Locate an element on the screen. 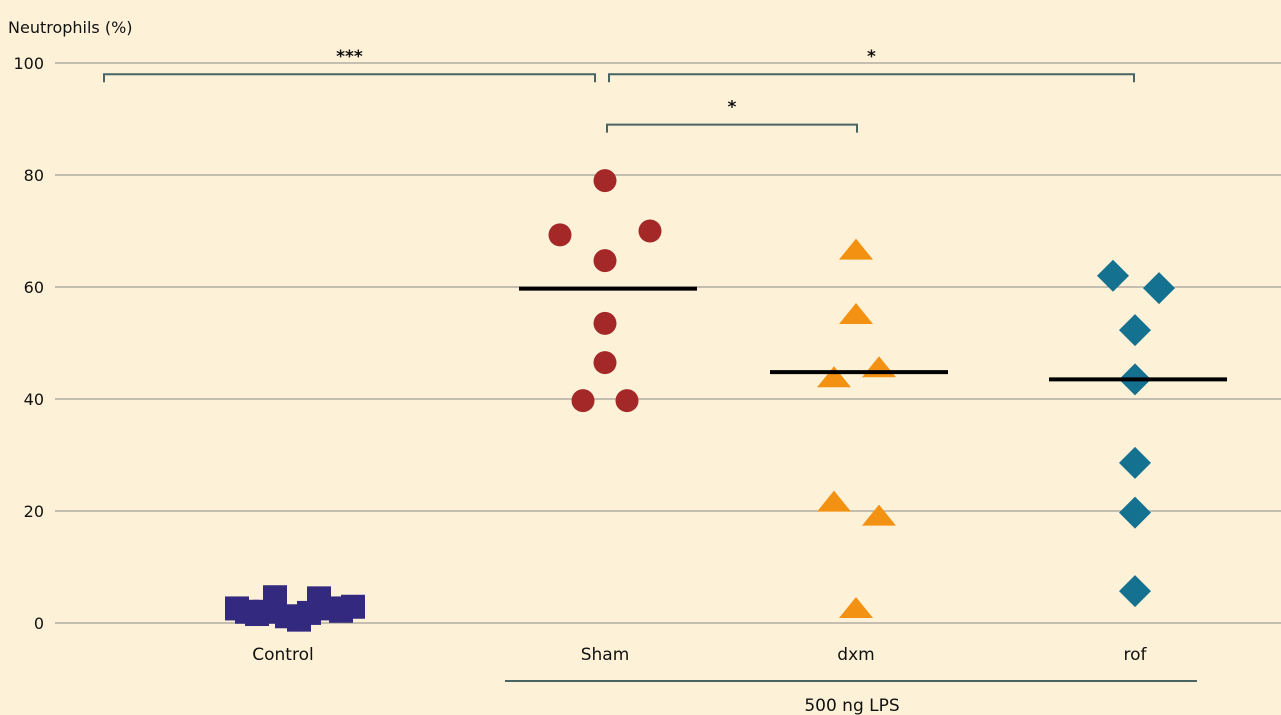 The height and width of the screenshot is (715, 1281). x-tick-label-rof: rof is located at coordinates (1135, 655).